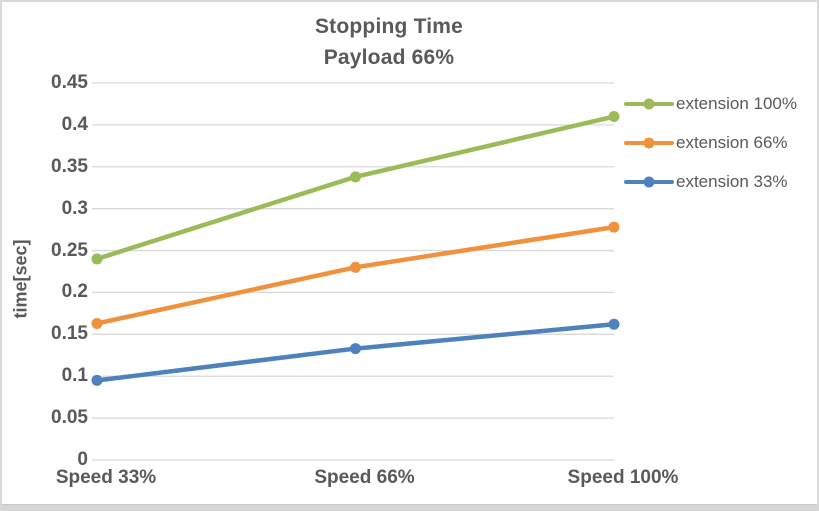  What do you see at coordinates (732, 142) in the screenshot?
I see `legend-label: extension 66%` at bounding box center [732, 142].